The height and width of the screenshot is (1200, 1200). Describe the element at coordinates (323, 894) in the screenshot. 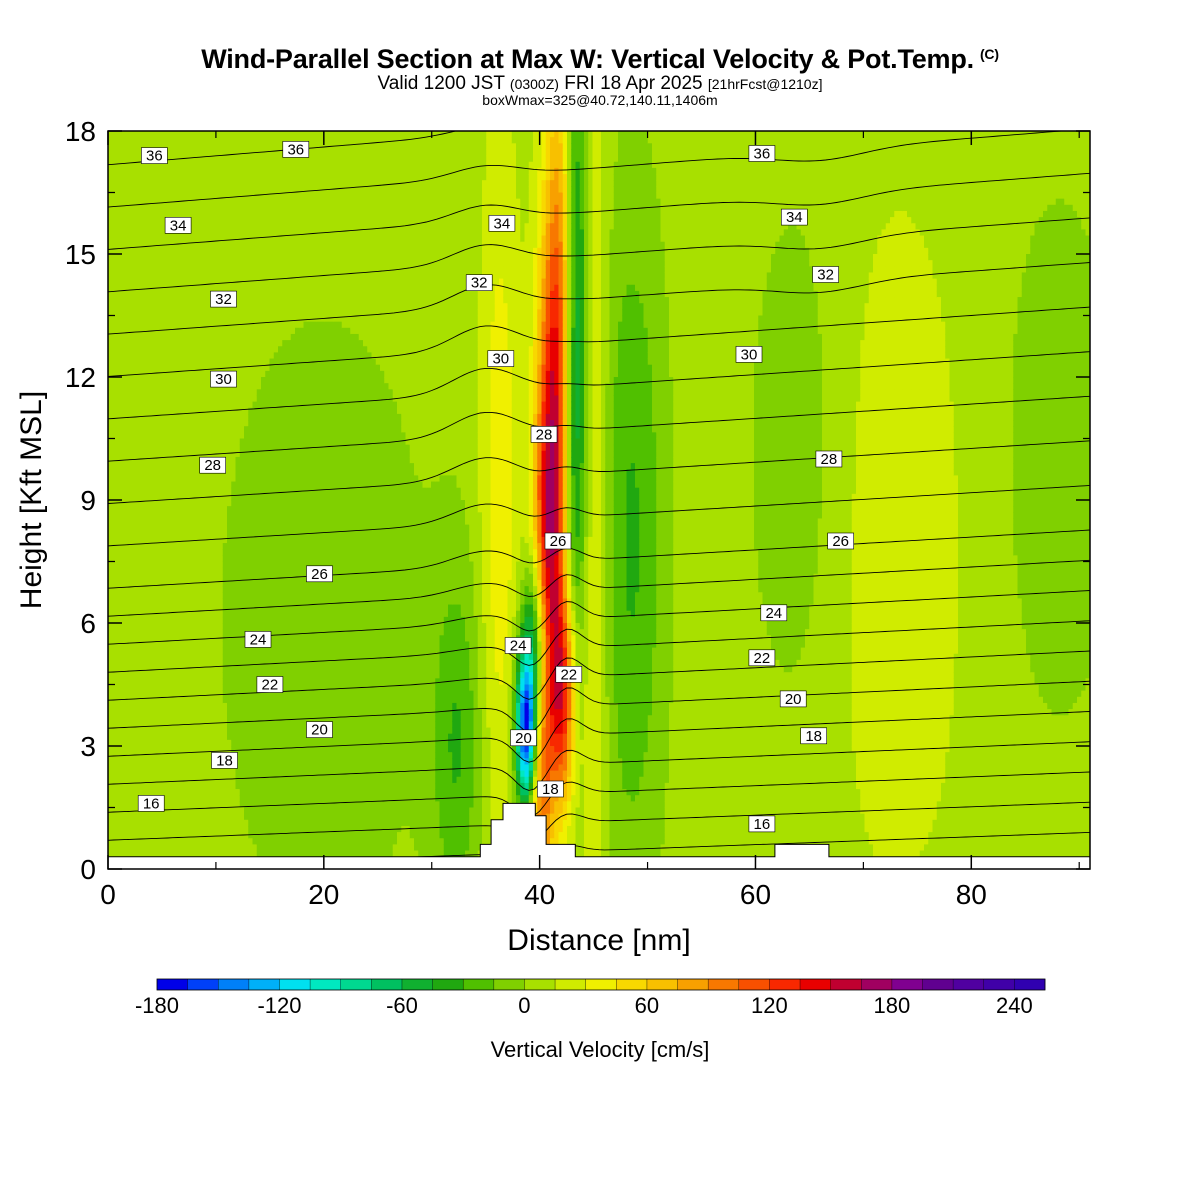

I see `x-tick-label: 20` at that location.